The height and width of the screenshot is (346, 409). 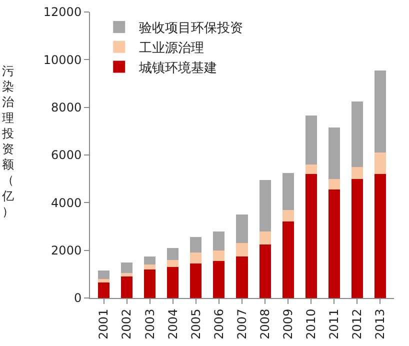 I want to click on text: 污染治理投资额（亿）, so click(x=8, y=141).